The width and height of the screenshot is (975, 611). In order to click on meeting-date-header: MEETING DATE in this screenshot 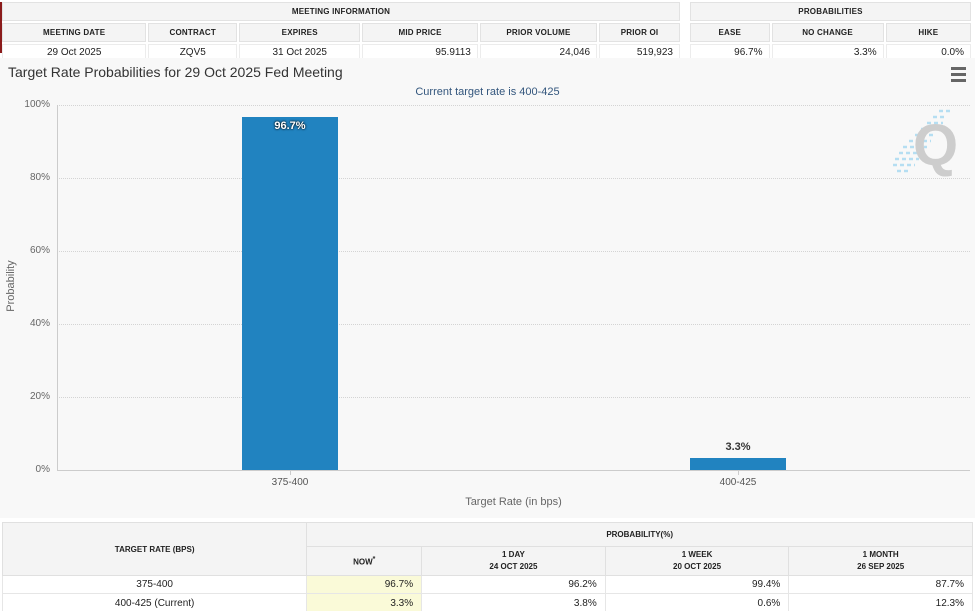, I will do `click(74, 32)`.